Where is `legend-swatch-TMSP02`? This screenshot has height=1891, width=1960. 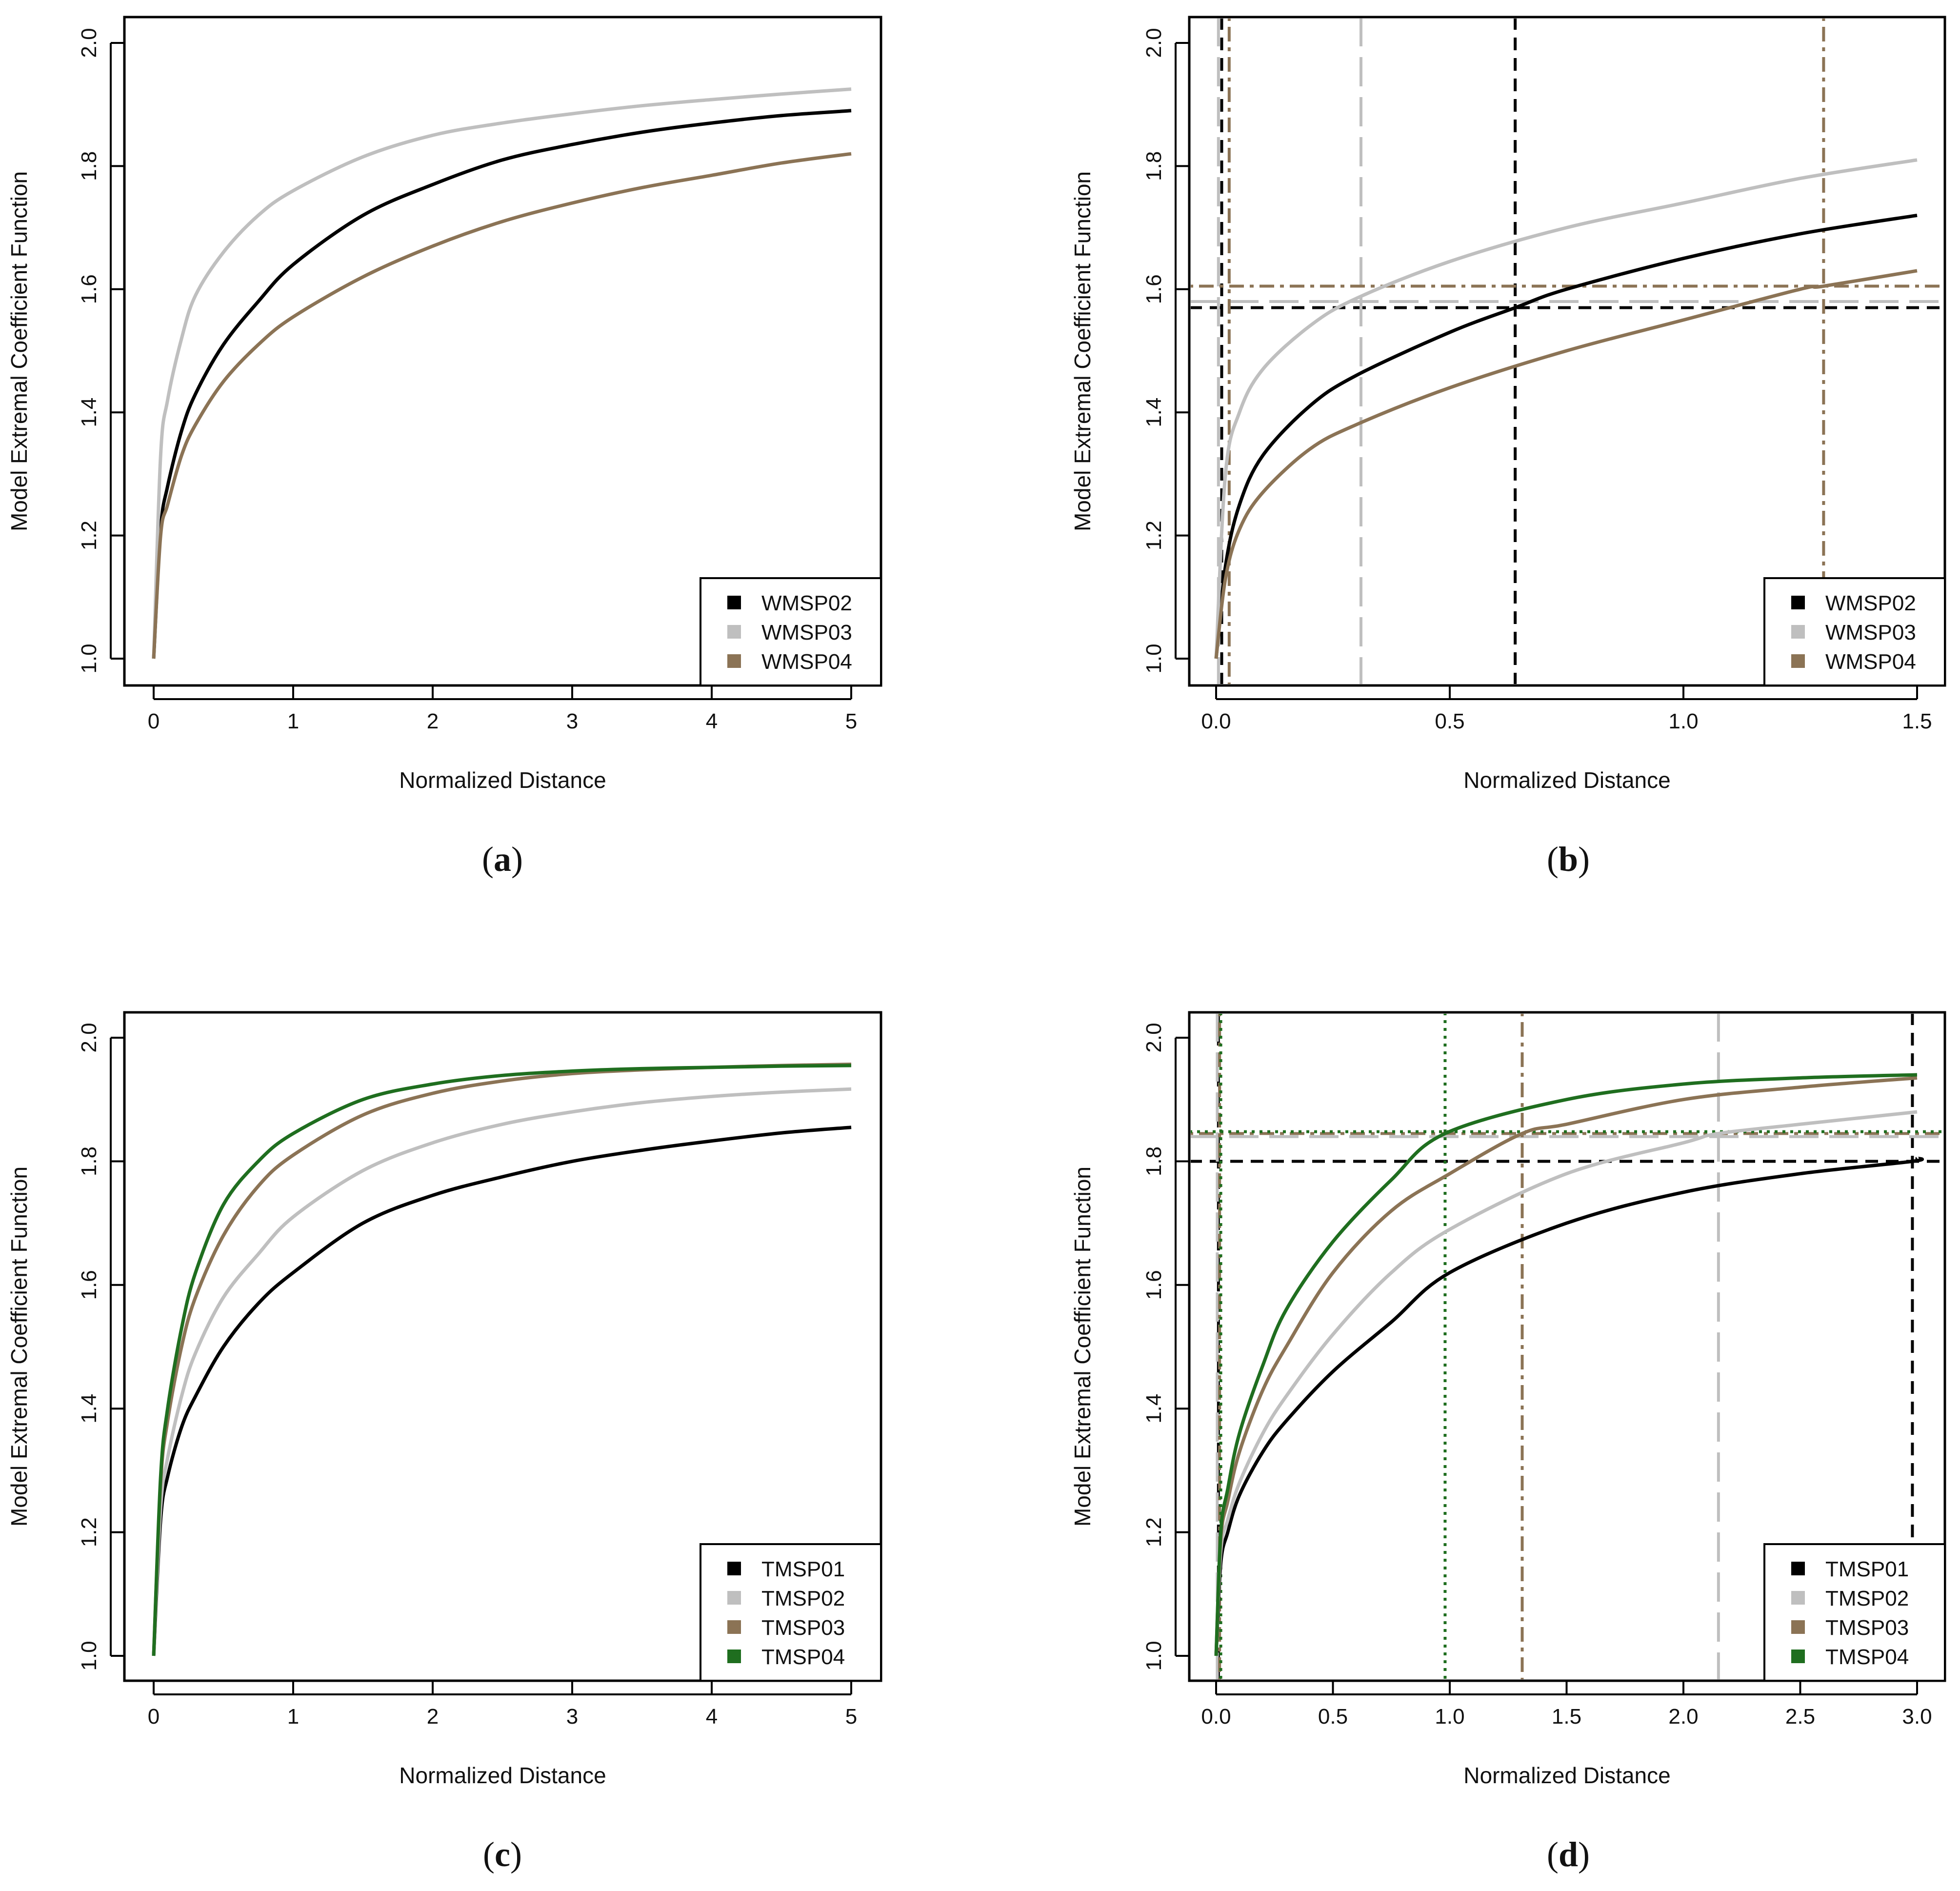 legend-swatch-TMSP02 is located at coordinates (1798, 1598).